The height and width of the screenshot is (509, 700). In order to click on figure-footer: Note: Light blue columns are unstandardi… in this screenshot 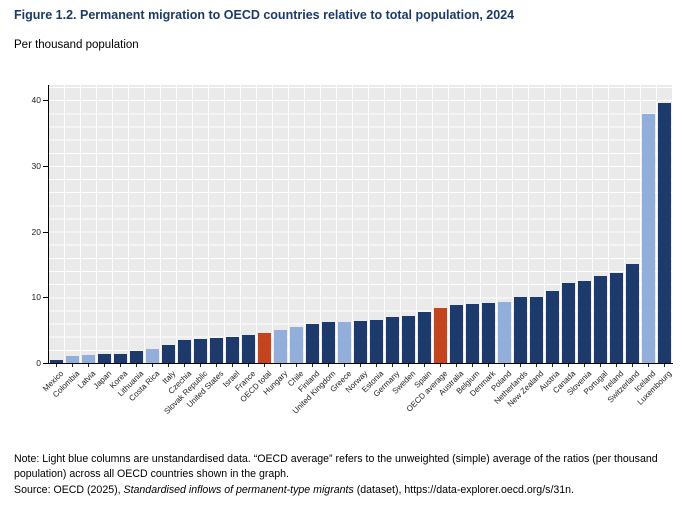, I will do `click(352, 475)`.